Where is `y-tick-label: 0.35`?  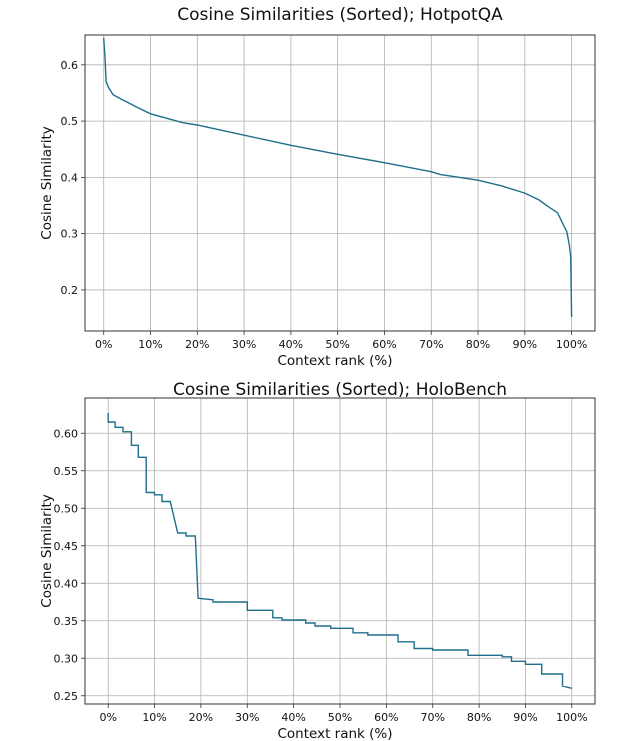 y-tick-label: 0.35 is located at coordinates (66, 621).